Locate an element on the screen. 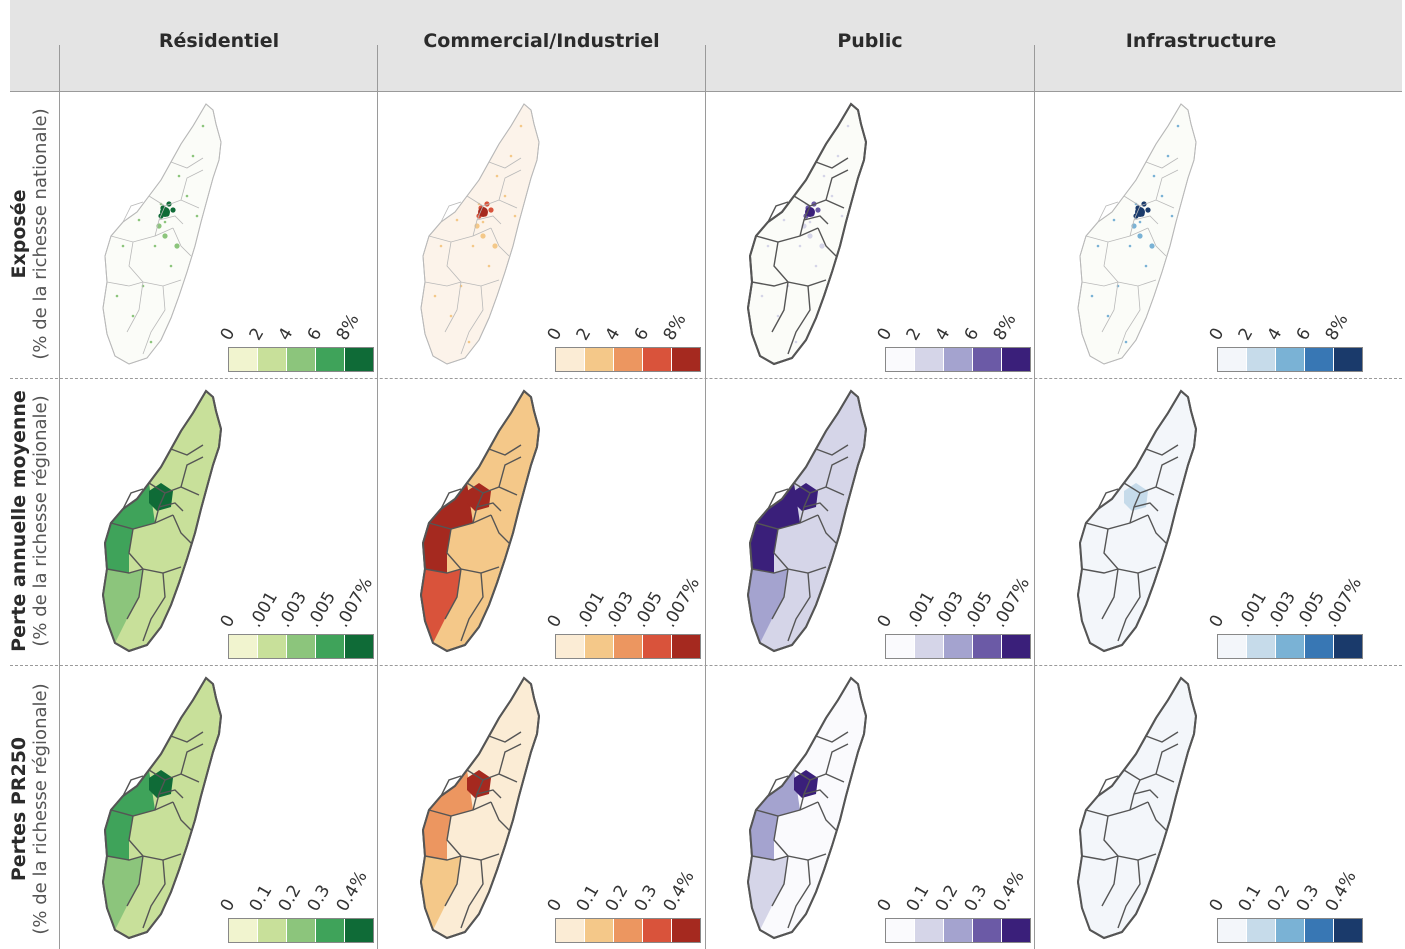  color-legend: 0 0.1 0.2 0.3 0.4% is located at coordinates (622, 896).